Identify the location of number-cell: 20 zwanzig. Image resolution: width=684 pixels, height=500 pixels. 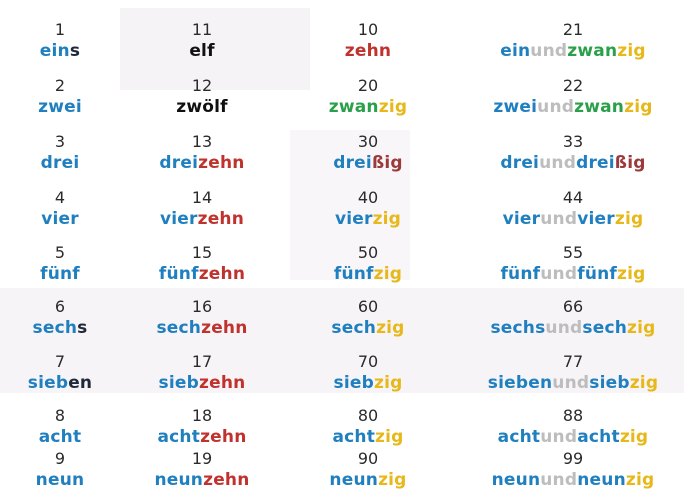
(368, 97).